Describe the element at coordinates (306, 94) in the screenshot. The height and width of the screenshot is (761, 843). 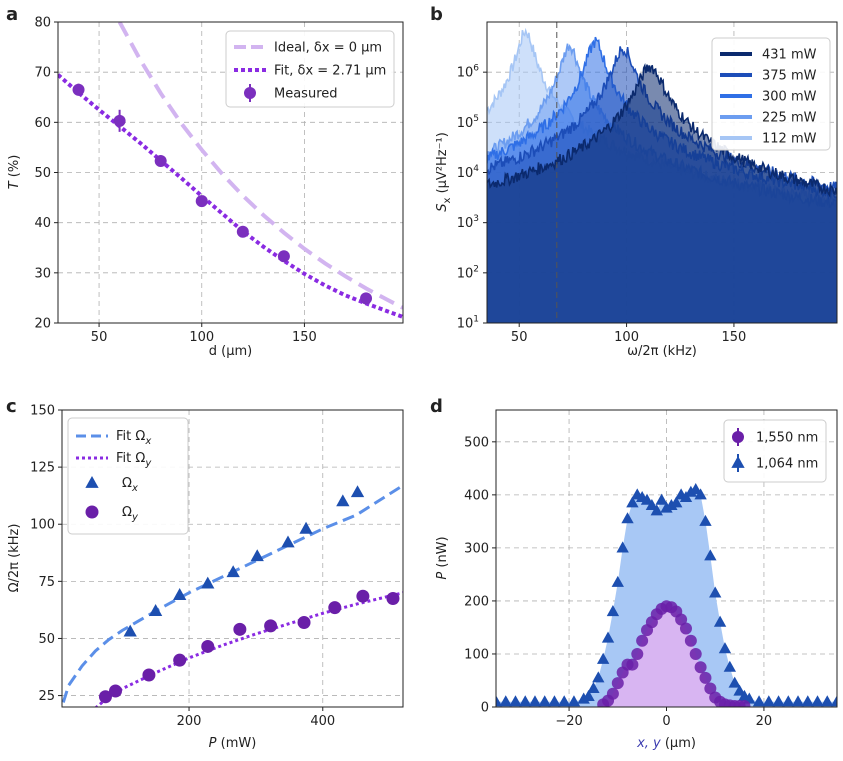
I see `legend-measured-label: Measured` at that location.